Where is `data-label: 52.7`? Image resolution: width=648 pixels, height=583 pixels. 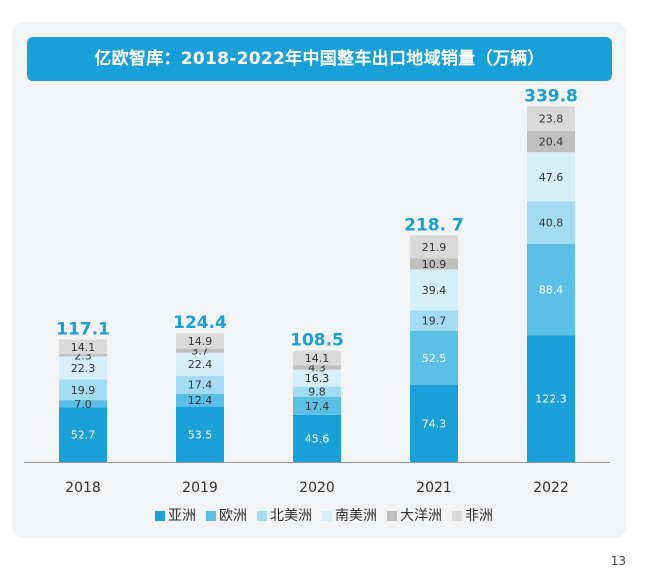
data-label: 52.7 is located at coordinates (83, 435).